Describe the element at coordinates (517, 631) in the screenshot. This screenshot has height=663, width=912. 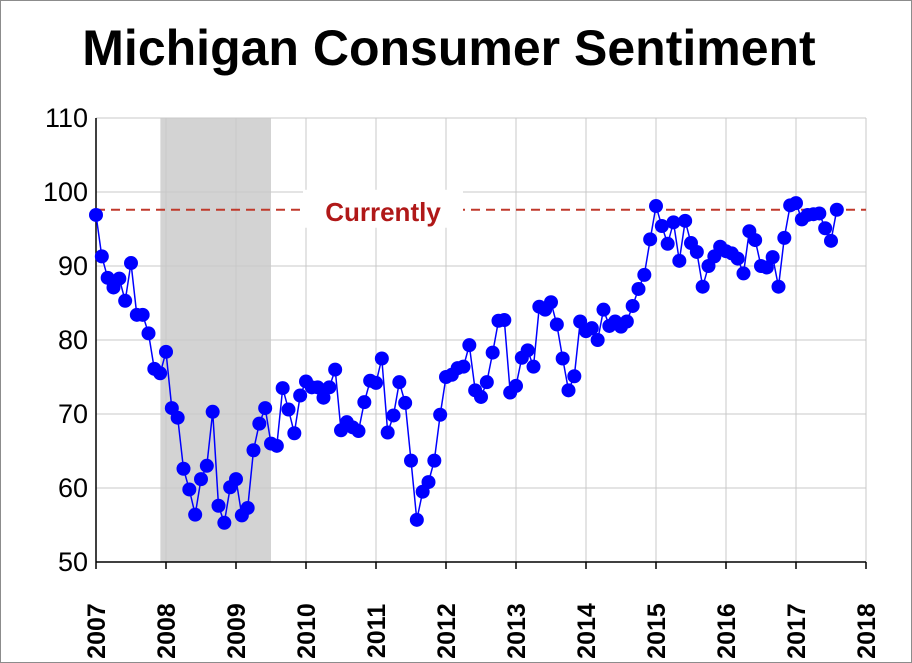
I see `x-tick-label: 2013` at that location.